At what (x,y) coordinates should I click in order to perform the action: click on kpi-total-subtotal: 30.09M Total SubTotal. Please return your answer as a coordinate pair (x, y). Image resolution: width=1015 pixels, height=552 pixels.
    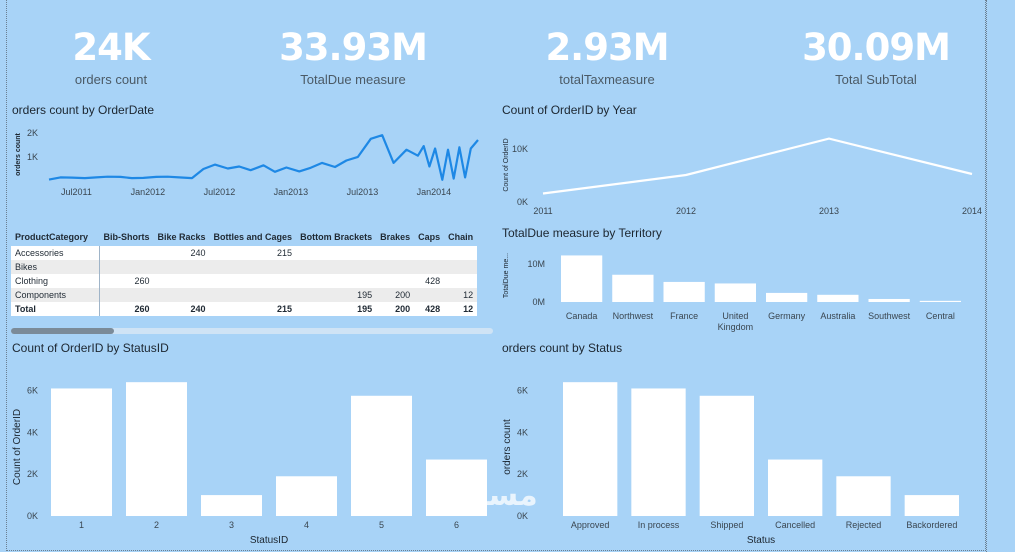
    Looking at the image, I should click on (876, 56).